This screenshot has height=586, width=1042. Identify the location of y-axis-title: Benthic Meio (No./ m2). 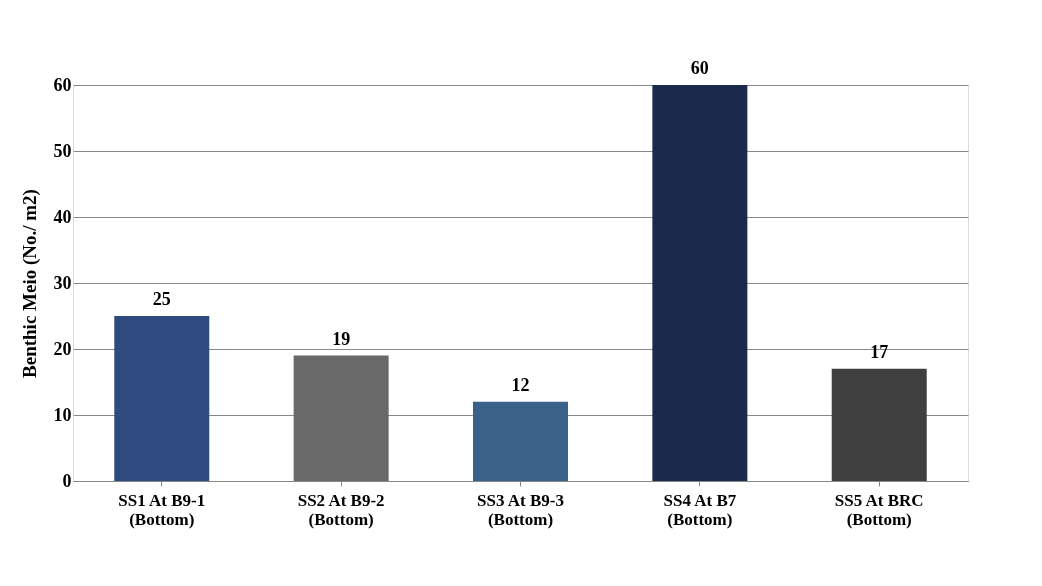
(29, 283).